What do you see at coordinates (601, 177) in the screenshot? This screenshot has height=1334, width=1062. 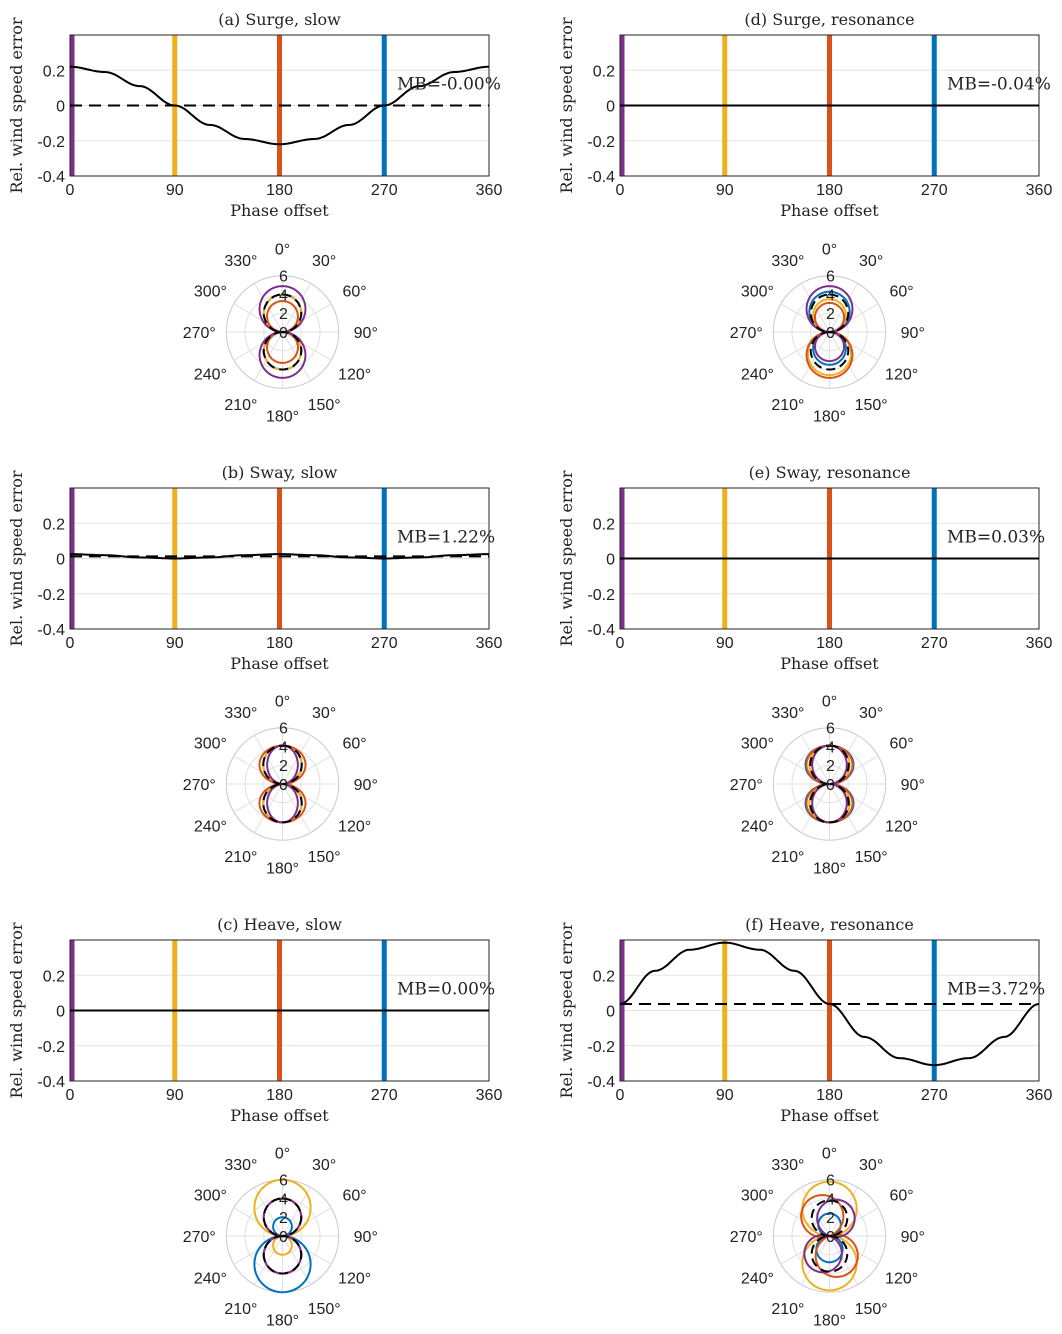 I see `y-tick-label: -0.4` at bounding box center [601, 177].